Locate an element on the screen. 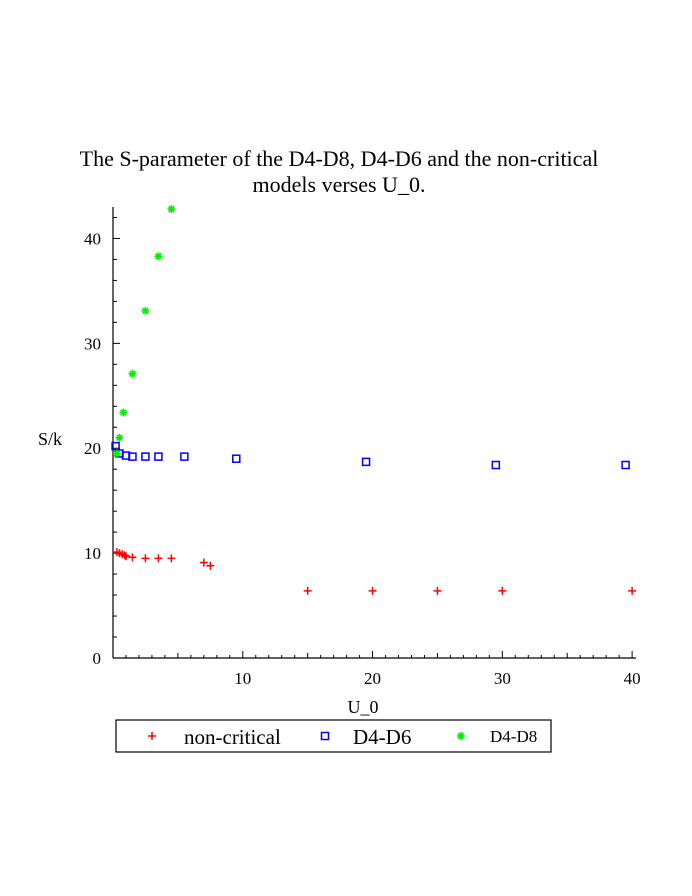  legend-marker-d4-d8 is located at coordinates (461, 736).